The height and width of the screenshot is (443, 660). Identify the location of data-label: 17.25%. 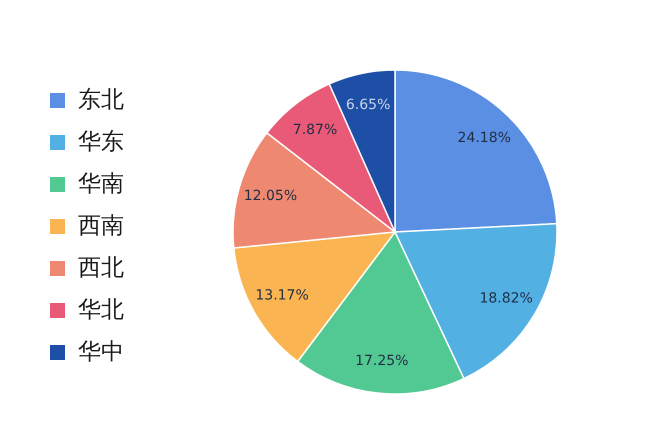
(381, 360).